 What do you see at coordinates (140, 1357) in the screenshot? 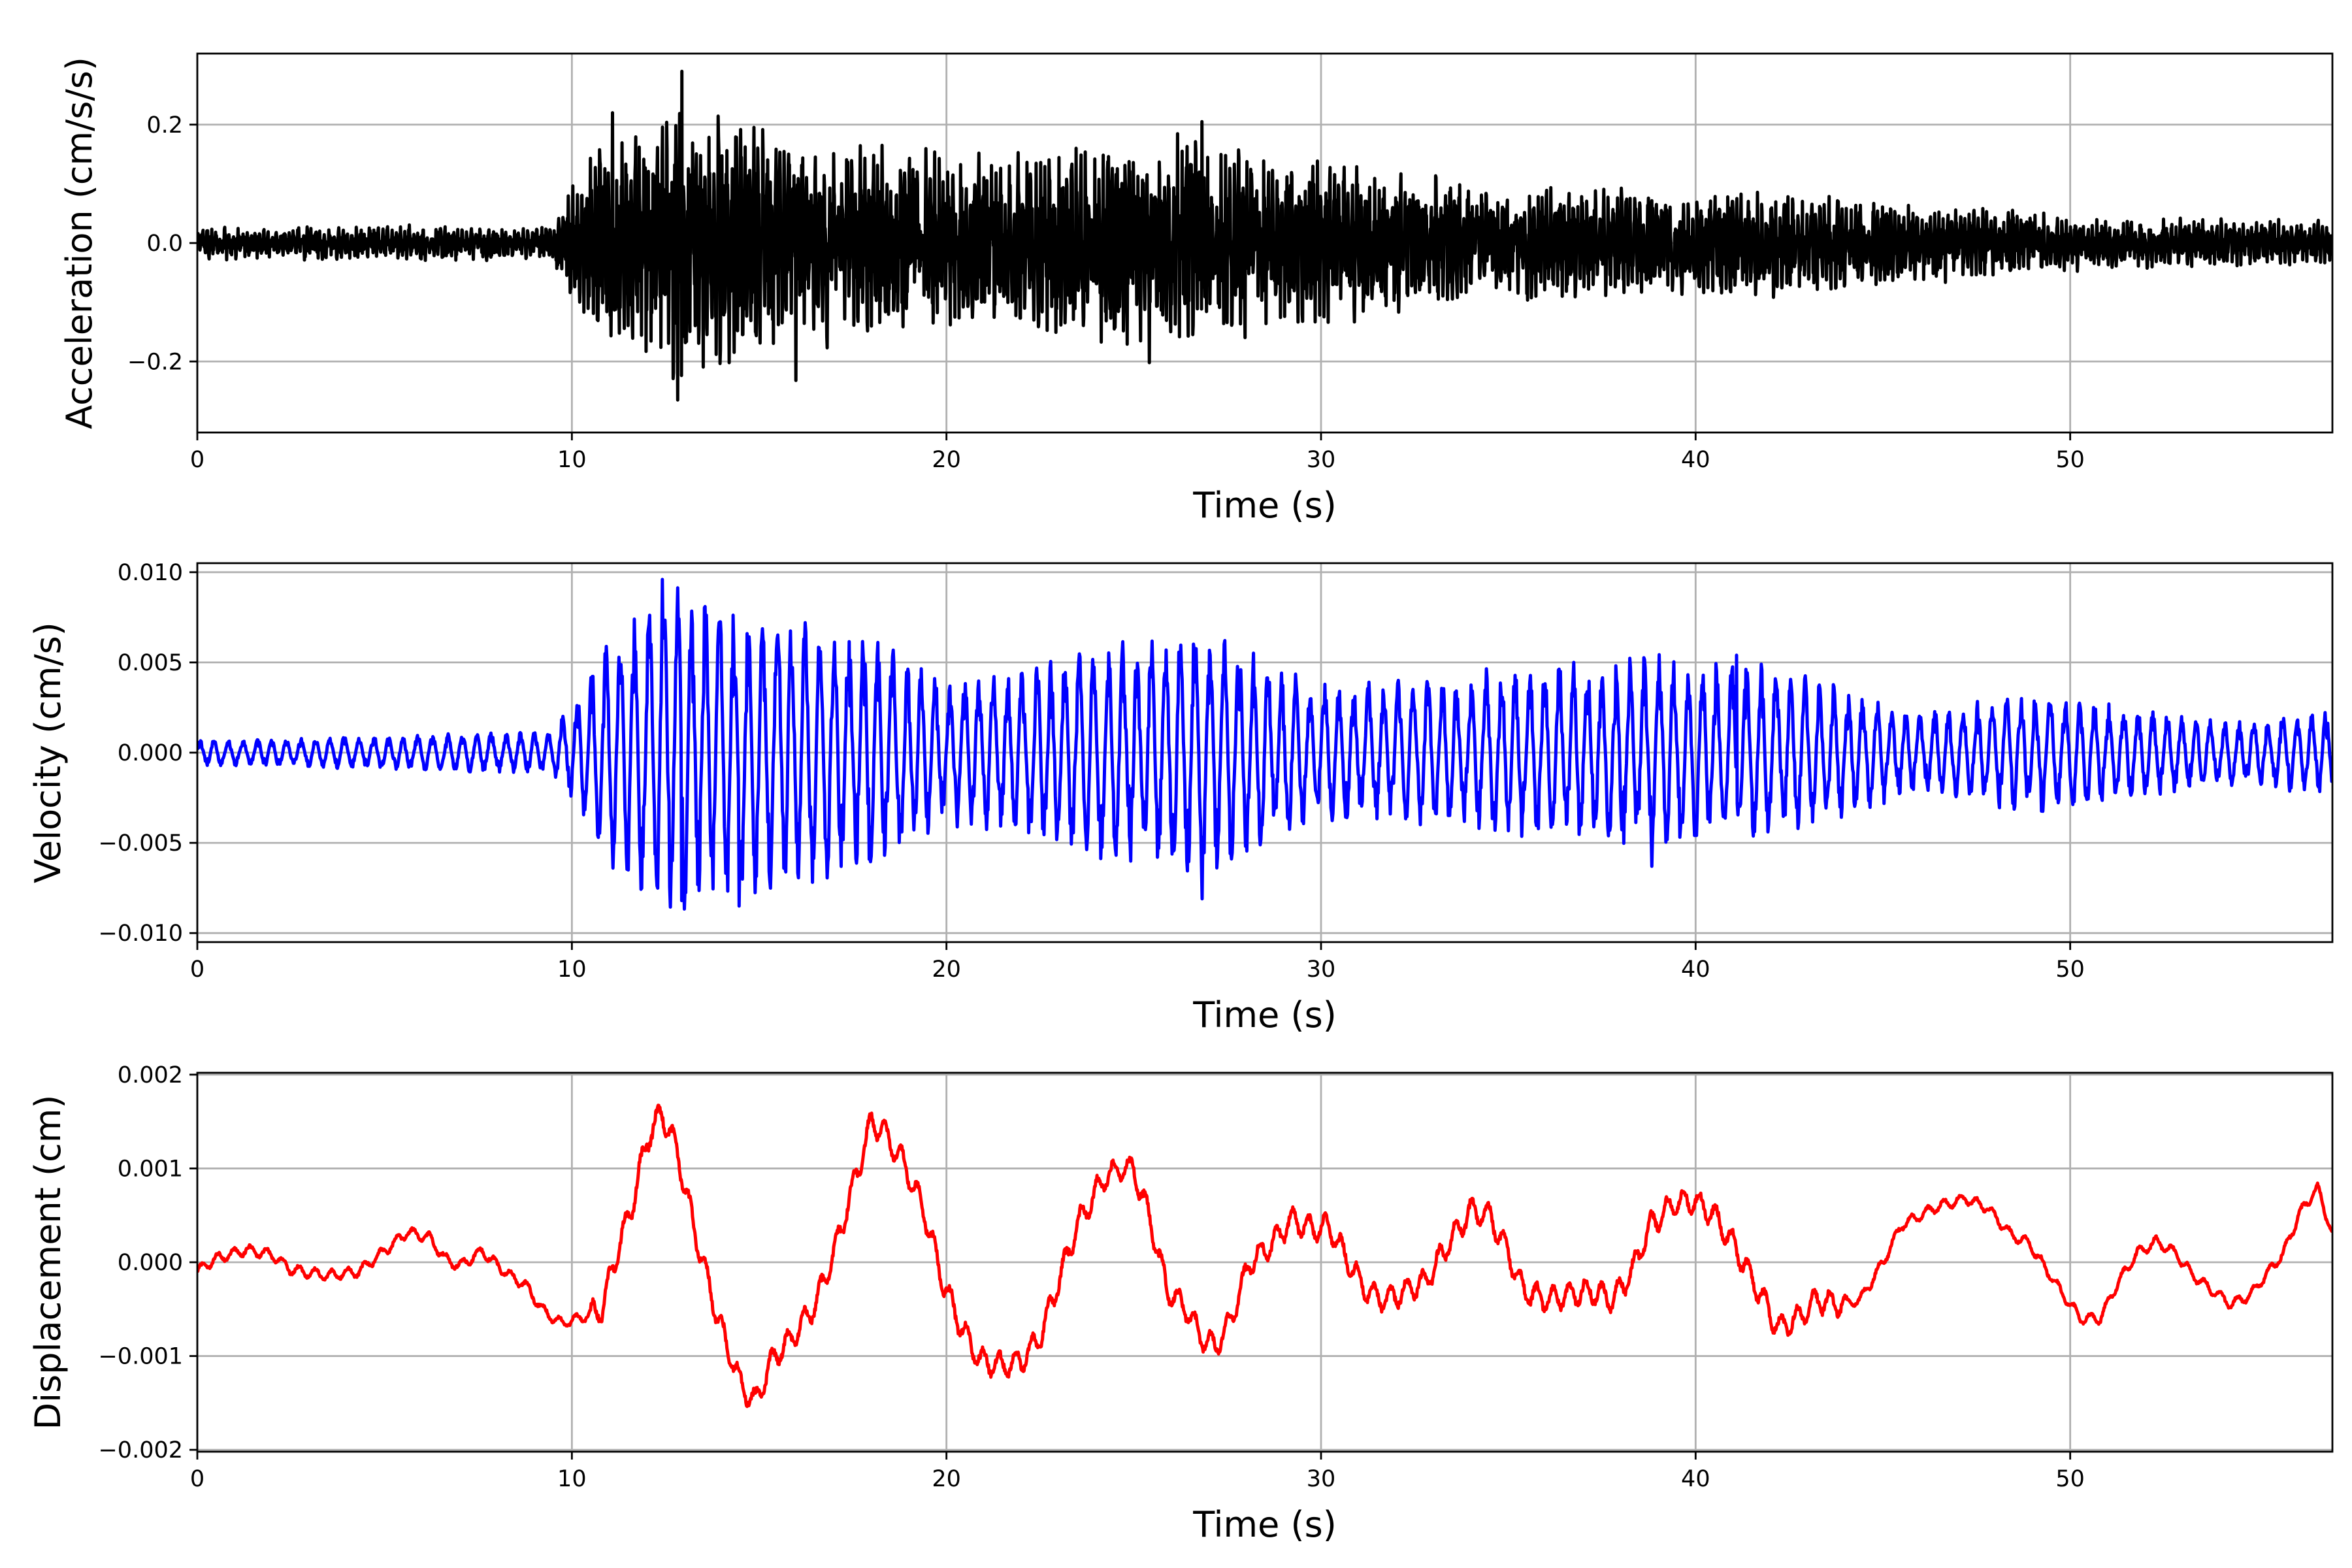
I see `y-tick-label: −0.001` at bounding box center [140, 1357].